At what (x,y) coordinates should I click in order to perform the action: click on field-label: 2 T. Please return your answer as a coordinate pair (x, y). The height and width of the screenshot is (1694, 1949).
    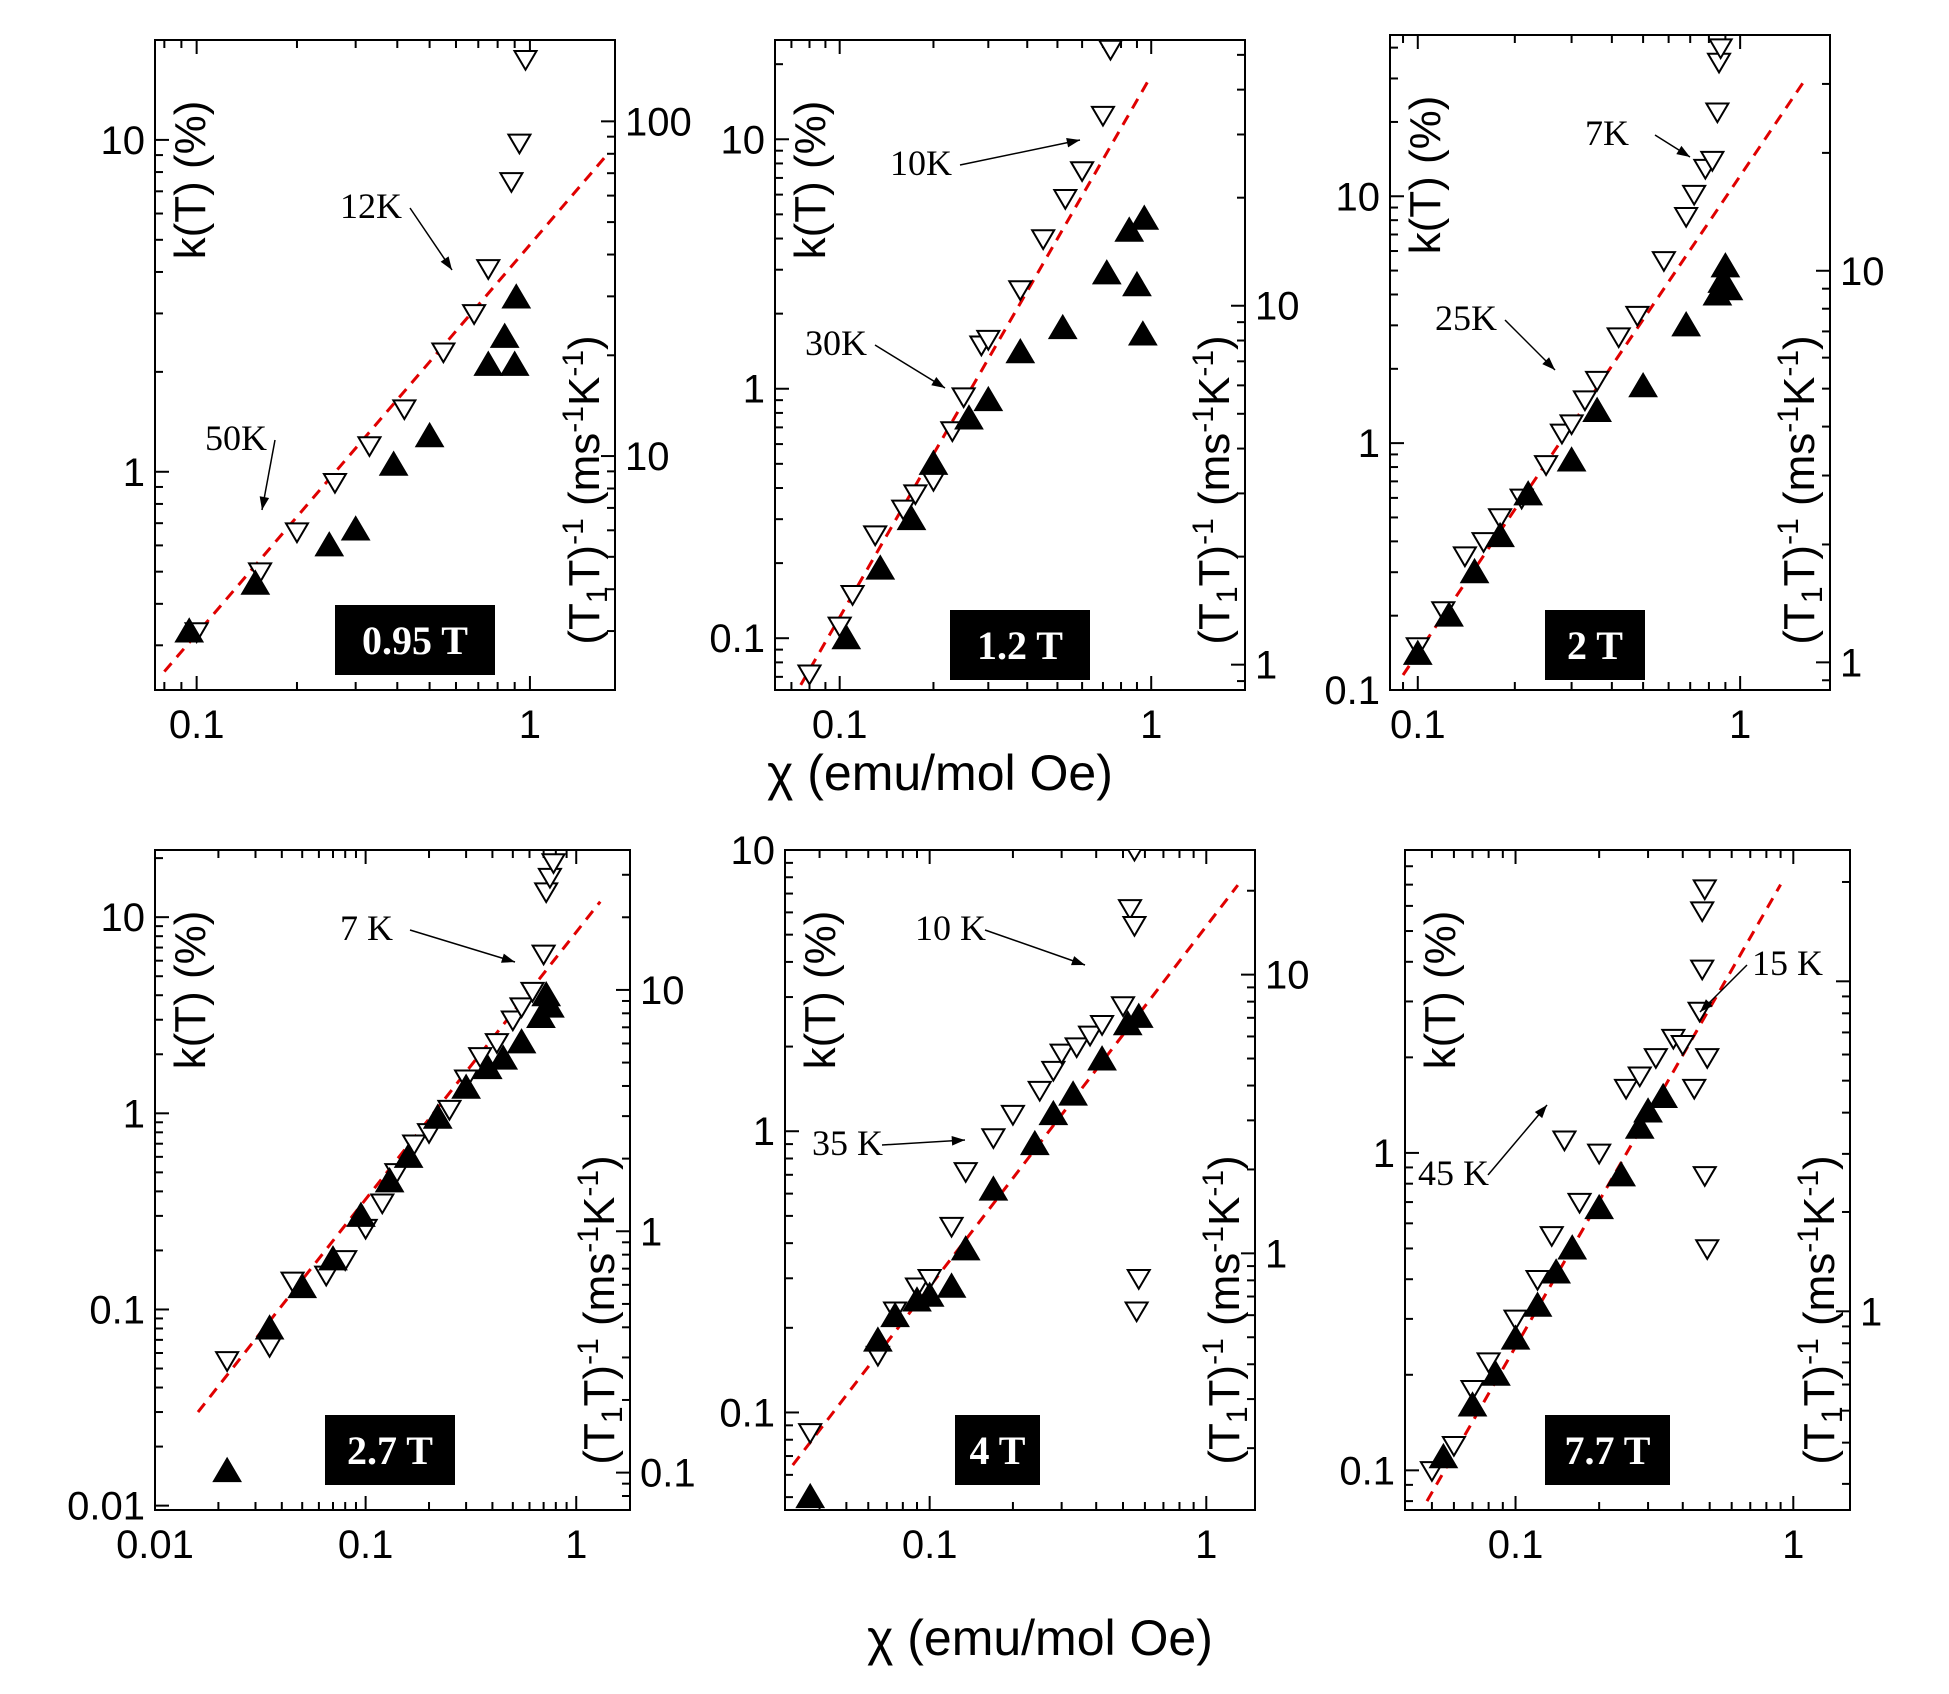
    Looking at the image, I should click on (1595, 645).